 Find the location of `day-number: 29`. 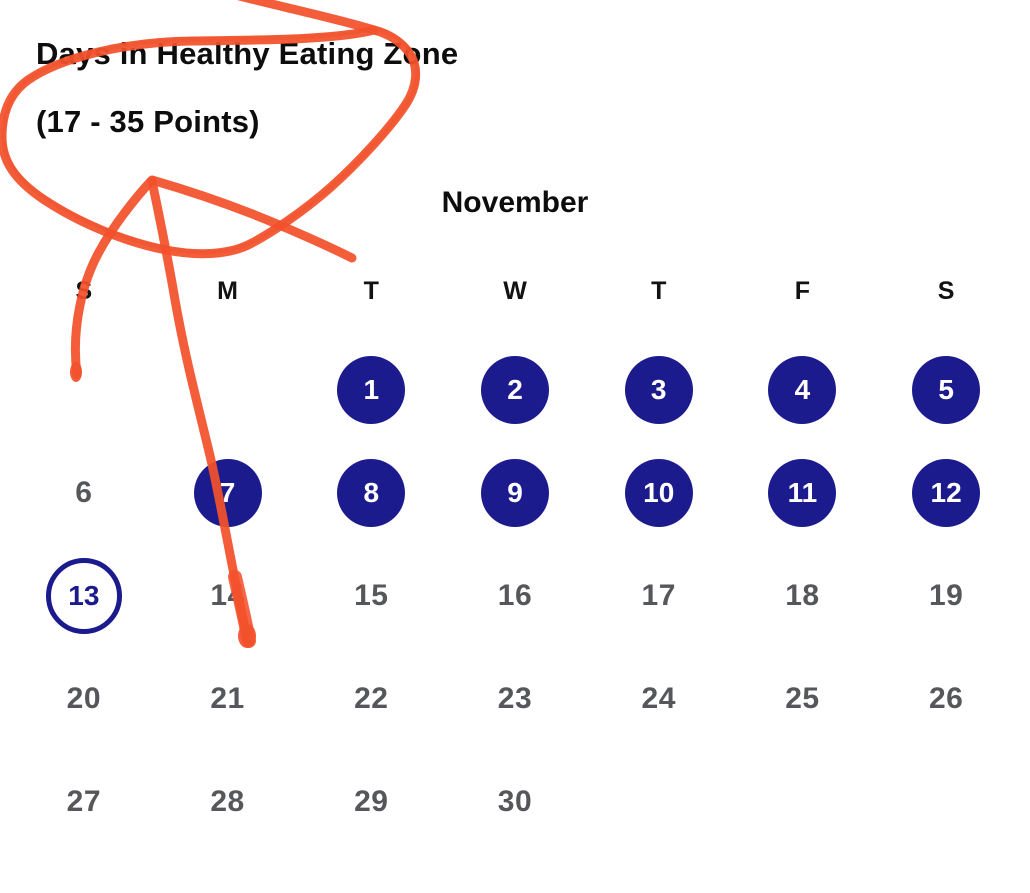

day-number: 29 is located at coordinates (371, 801).